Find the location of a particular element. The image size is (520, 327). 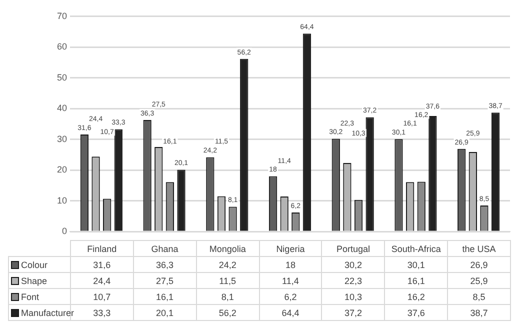

x-tick-label: Finland is located at coordinates (102, 248).